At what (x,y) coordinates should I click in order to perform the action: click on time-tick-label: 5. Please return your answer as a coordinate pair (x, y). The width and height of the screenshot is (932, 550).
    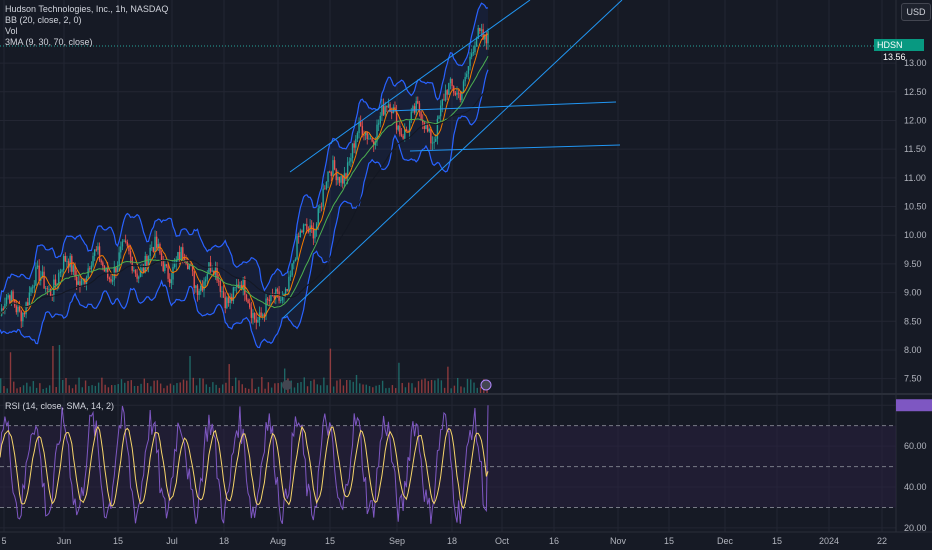
    Looking at the image, I should click on (3, 541).